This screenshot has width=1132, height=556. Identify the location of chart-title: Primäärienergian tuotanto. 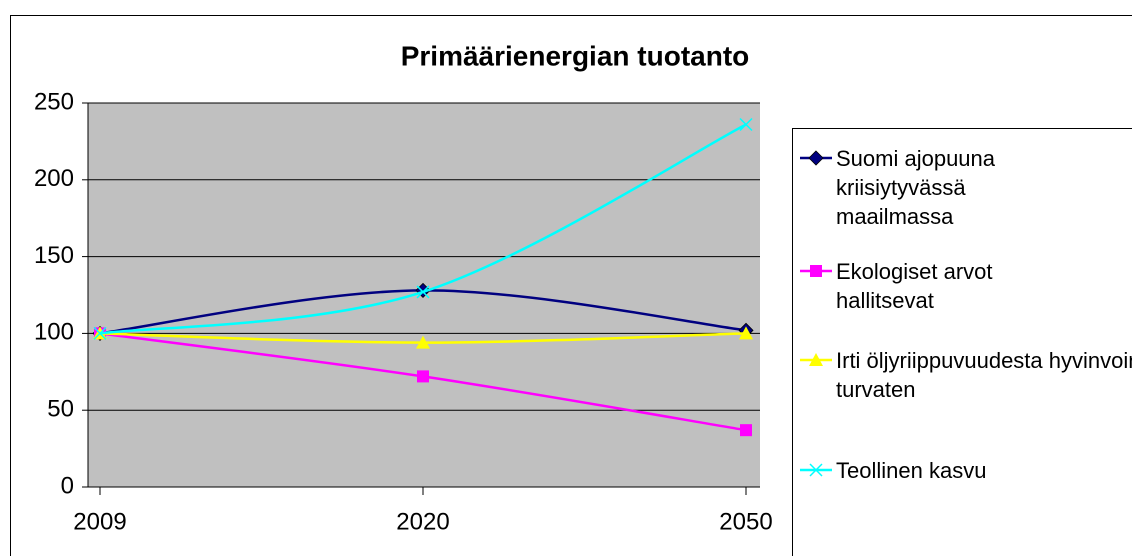
(575, 55).